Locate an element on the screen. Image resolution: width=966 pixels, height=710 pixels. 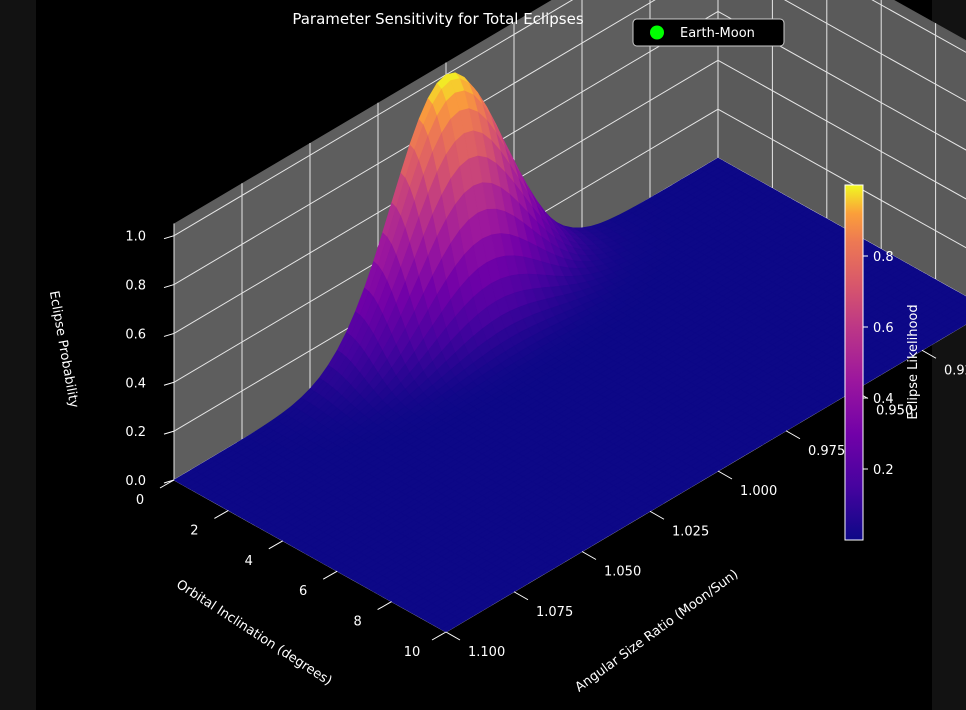
y-tick-label: 1.100 is located at coordinates (486, 652).